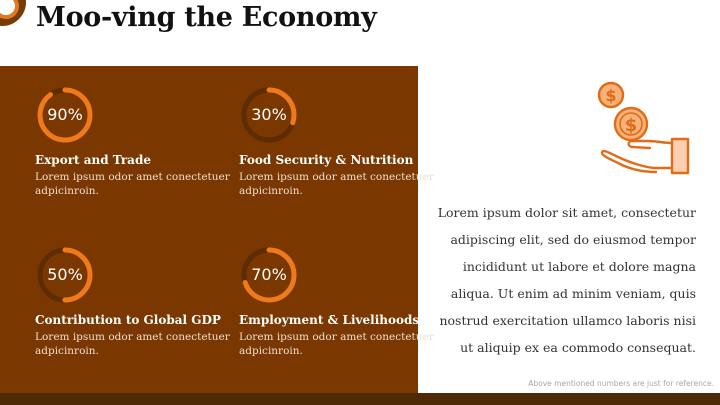  Describe the element at coordinates (93, 160) in the screenshot. I see `metric-title: Export and Trade` at that location.